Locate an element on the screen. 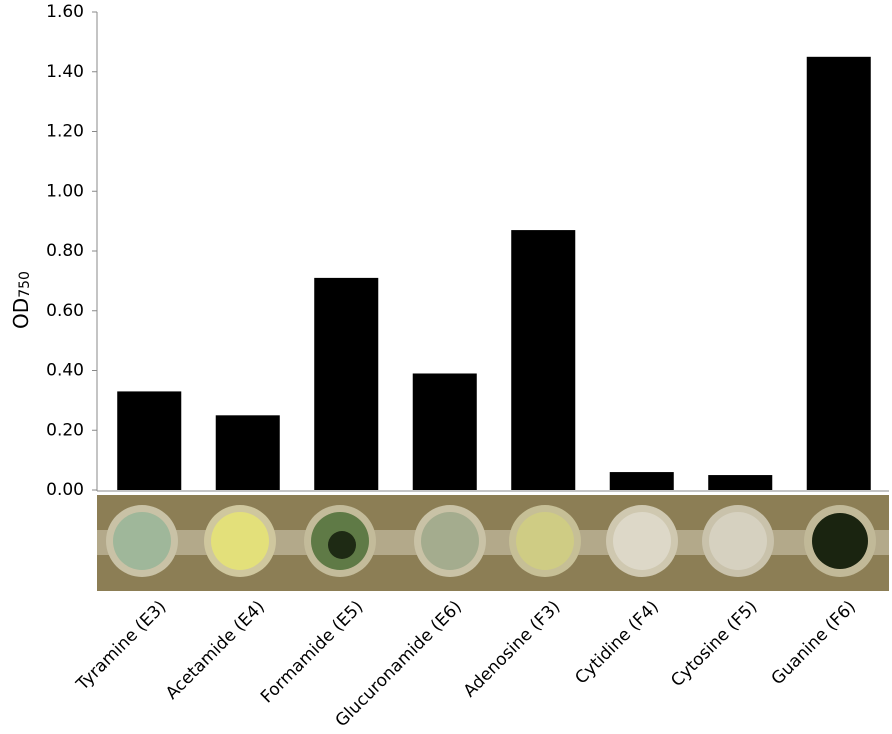 The height and width of the screenshot is (734, 892). y-tick-label: 0.60 is located at coordinates (65, 311).